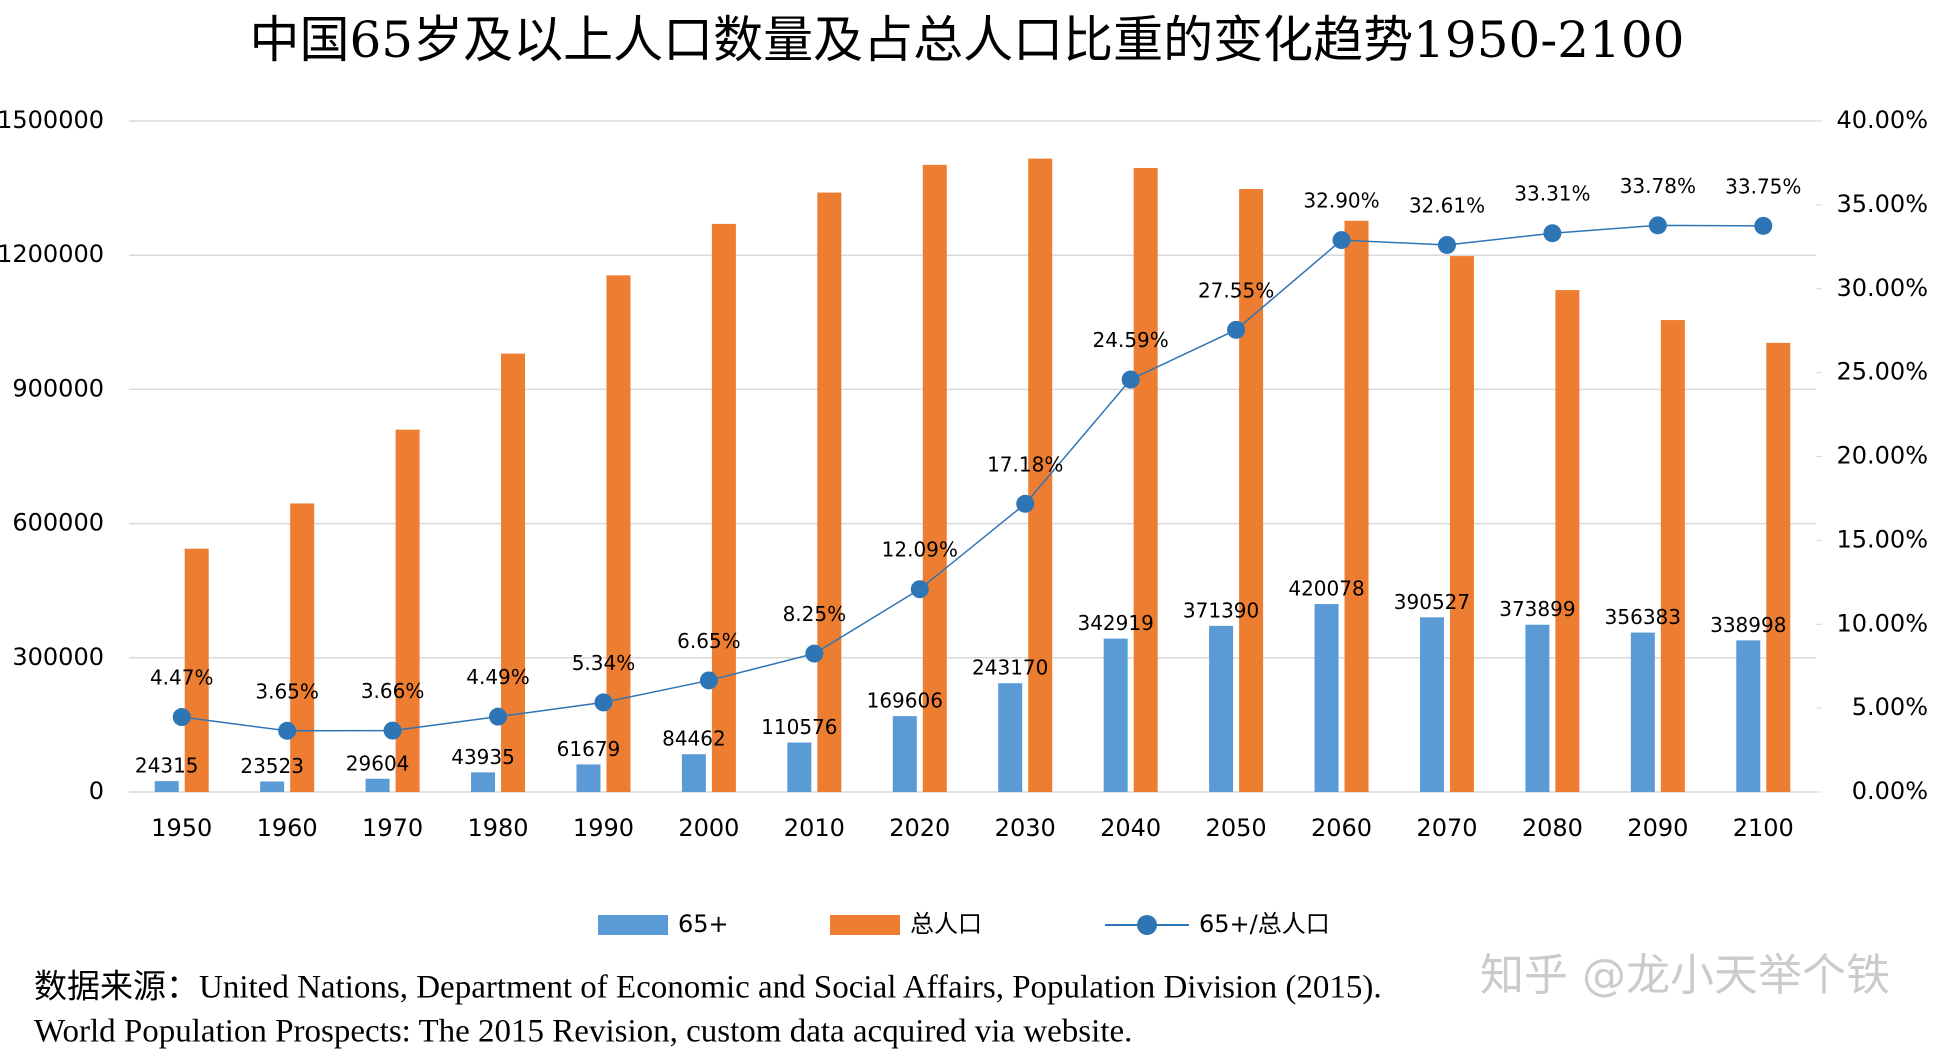 The height and width of the screenshot is (1056, 1934). Describe the element at coordinates (1763, 186) in the screenshot. I see `data-label: 33.75%` at that location.